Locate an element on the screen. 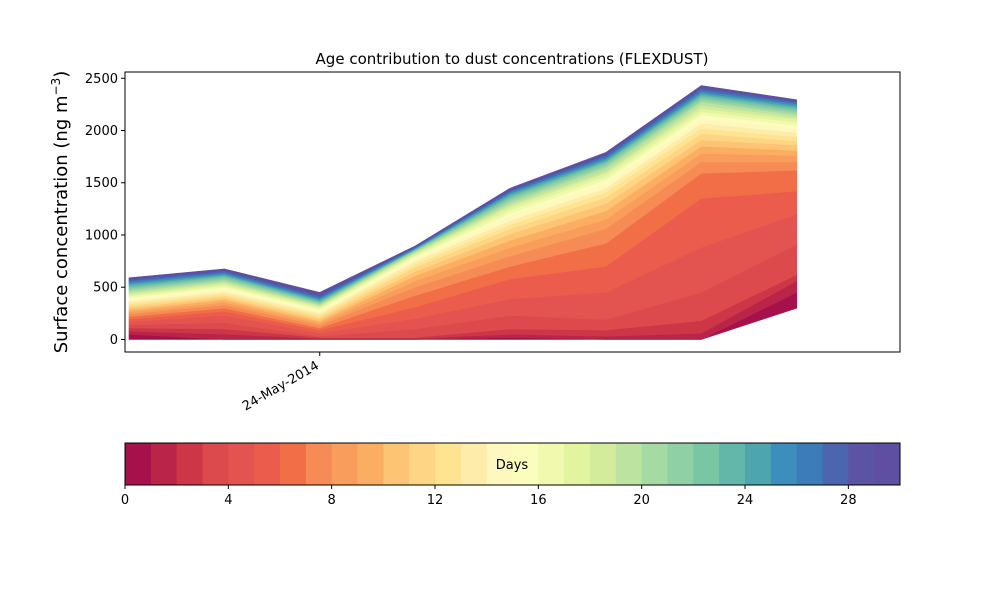 The width and height of the screenshot is (1000, 600). y-axis-label: Surface concentration (ng m−3) is located at coordinates (60, 212).